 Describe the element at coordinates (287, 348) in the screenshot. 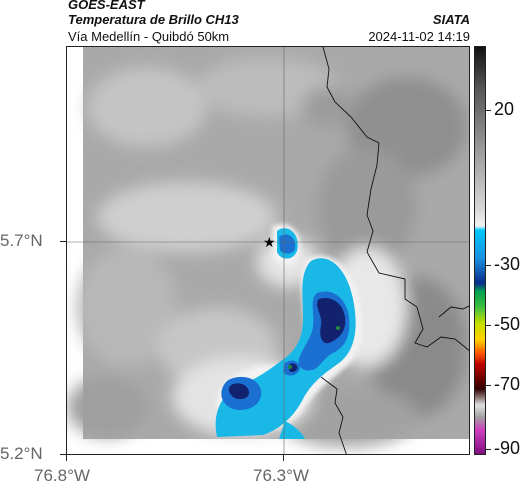

I see `cold-cloud-core` at that location.